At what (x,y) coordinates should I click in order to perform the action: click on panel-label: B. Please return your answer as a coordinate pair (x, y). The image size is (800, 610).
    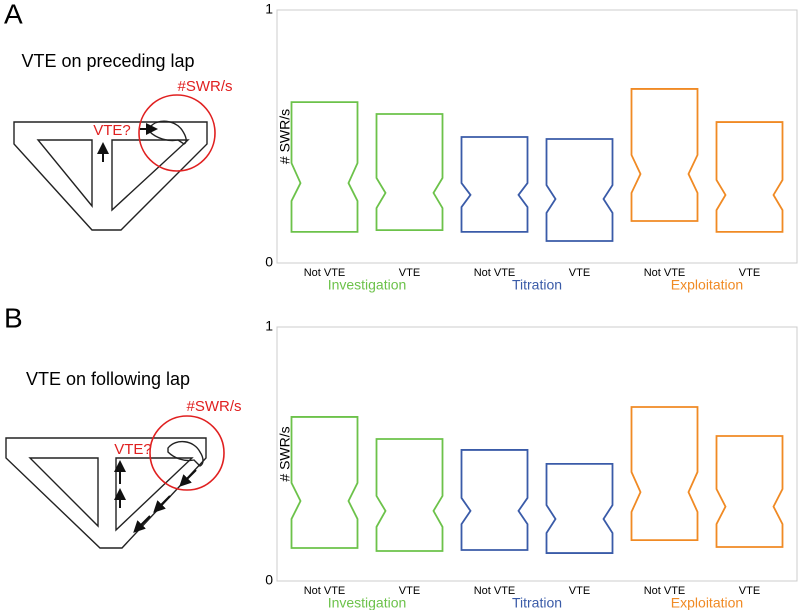
    Looking at the image, I should click on (13, 317).